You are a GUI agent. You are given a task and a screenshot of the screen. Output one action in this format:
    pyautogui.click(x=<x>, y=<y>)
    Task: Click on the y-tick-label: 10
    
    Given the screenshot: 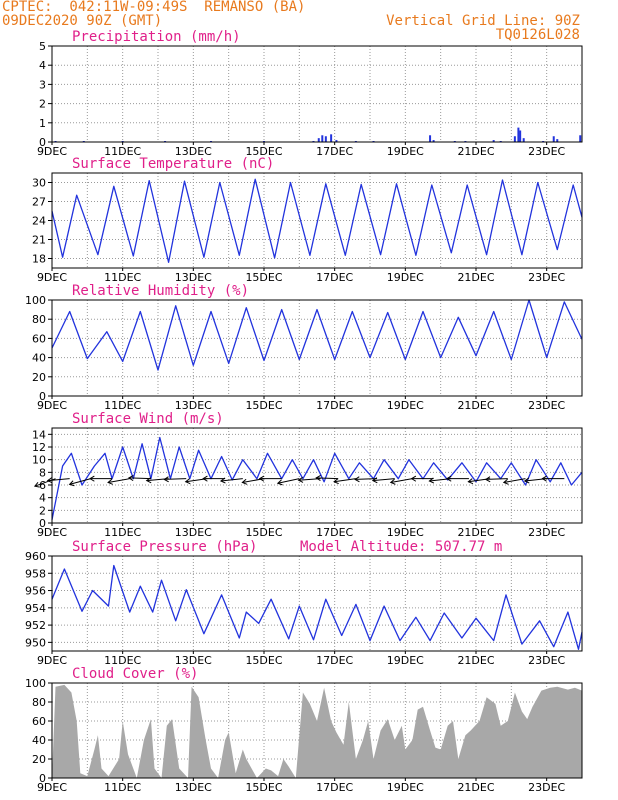 What is the action you would take?
    pyautogui.click(x=39, y=460)
    